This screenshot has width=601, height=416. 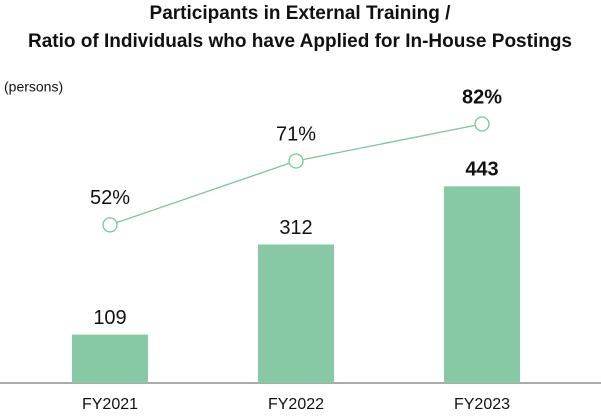 What do you see at coordinates (110, 198) in the screenshot?
I see `data-label: 52%` at bounding box center [110, 198].